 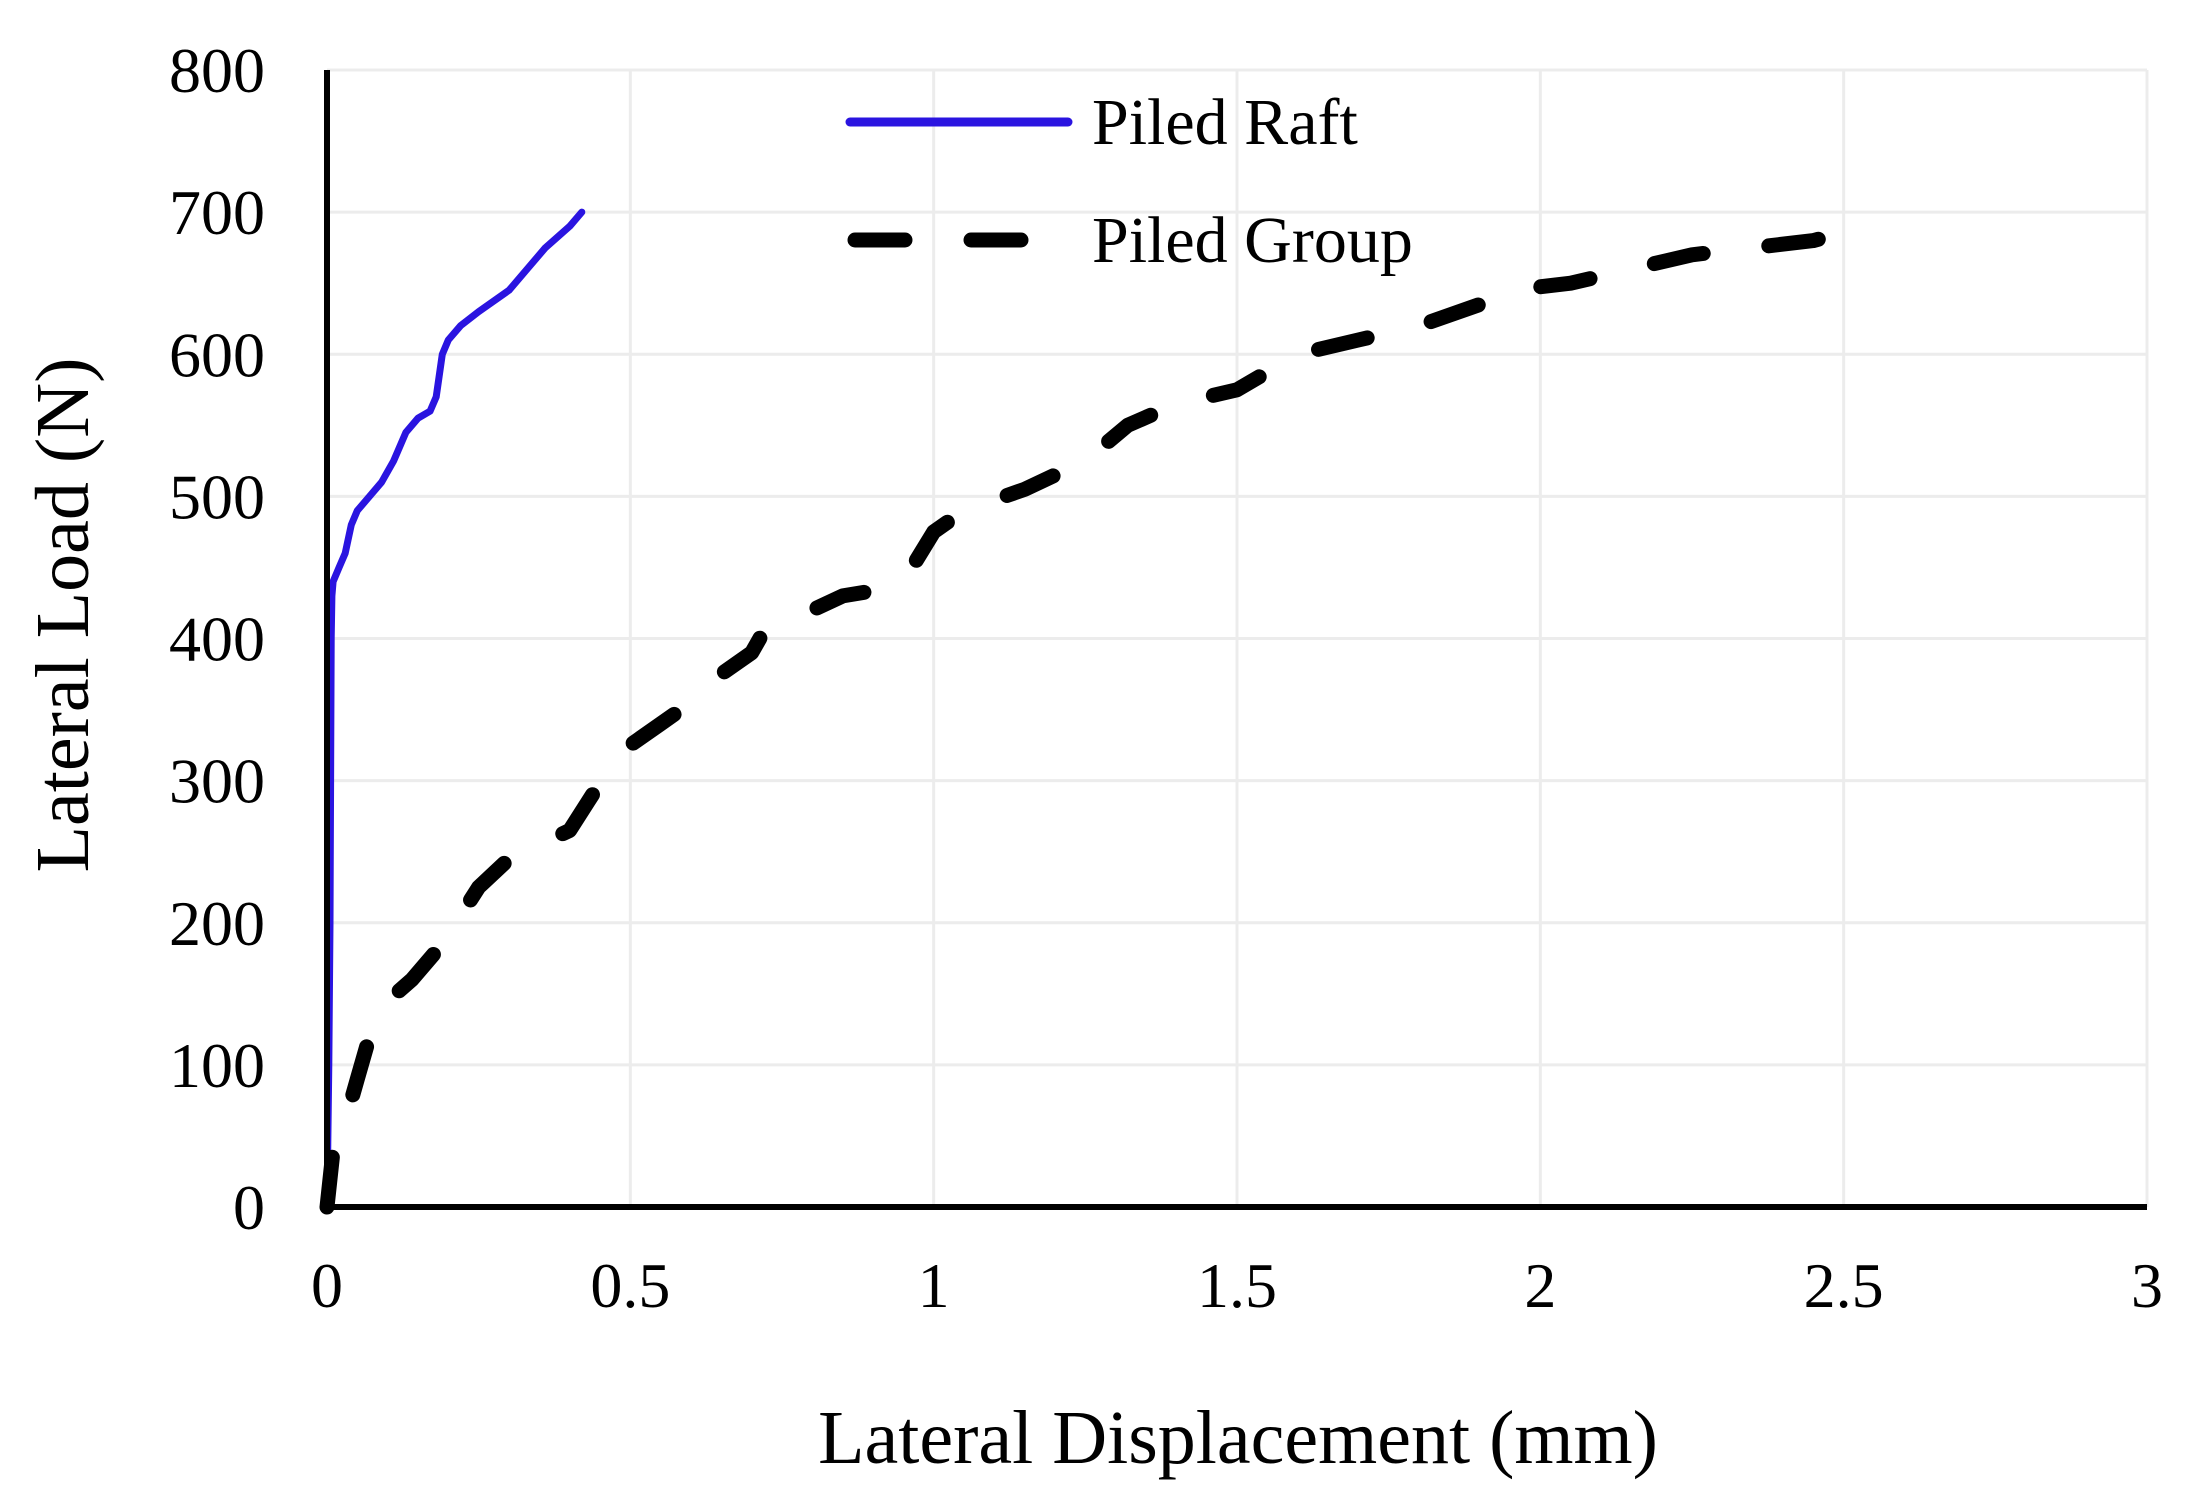 What do you see at coordinates (1129, 181) in the screenshot?
I see `legend: Piled Raft Piled Group` at bounding box center [1129, 181].